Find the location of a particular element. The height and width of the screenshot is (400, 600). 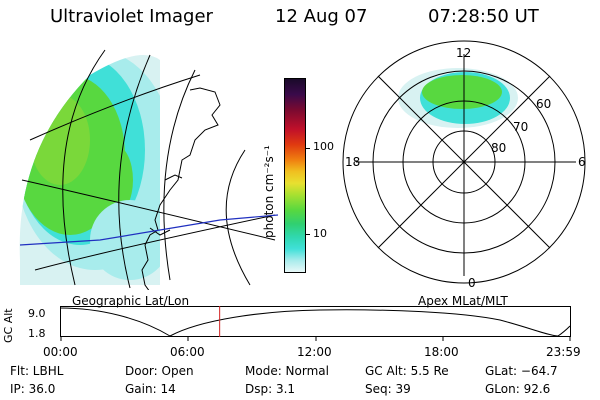

altitude-plot is located at coordinates (315, 323).